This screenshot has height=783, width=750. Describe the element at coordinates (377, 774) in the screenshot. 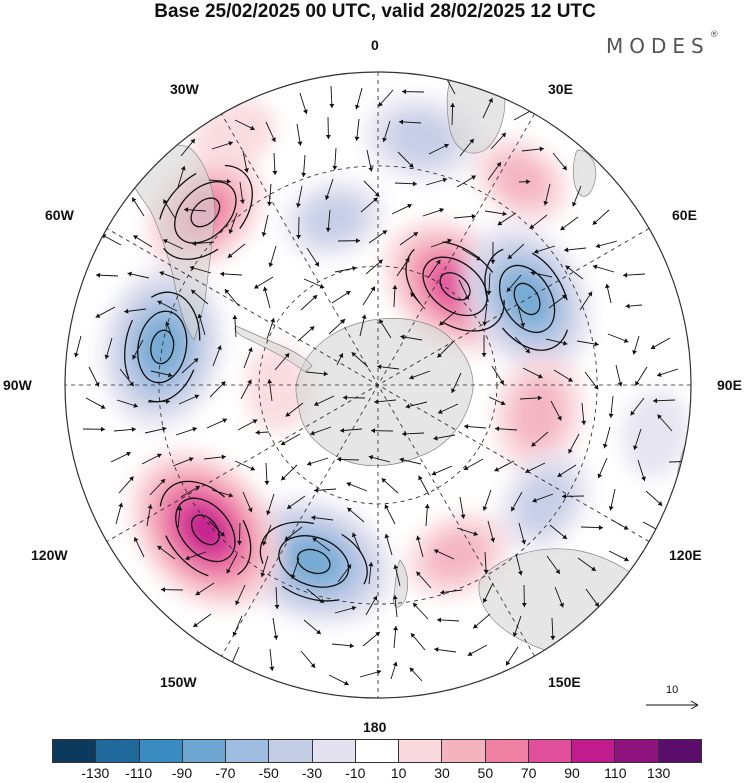

I see `colorbar-tick-labels: -130 -110 -90 -70 -50 -30 -10 10 30 50 70 90 110 130` at that location.